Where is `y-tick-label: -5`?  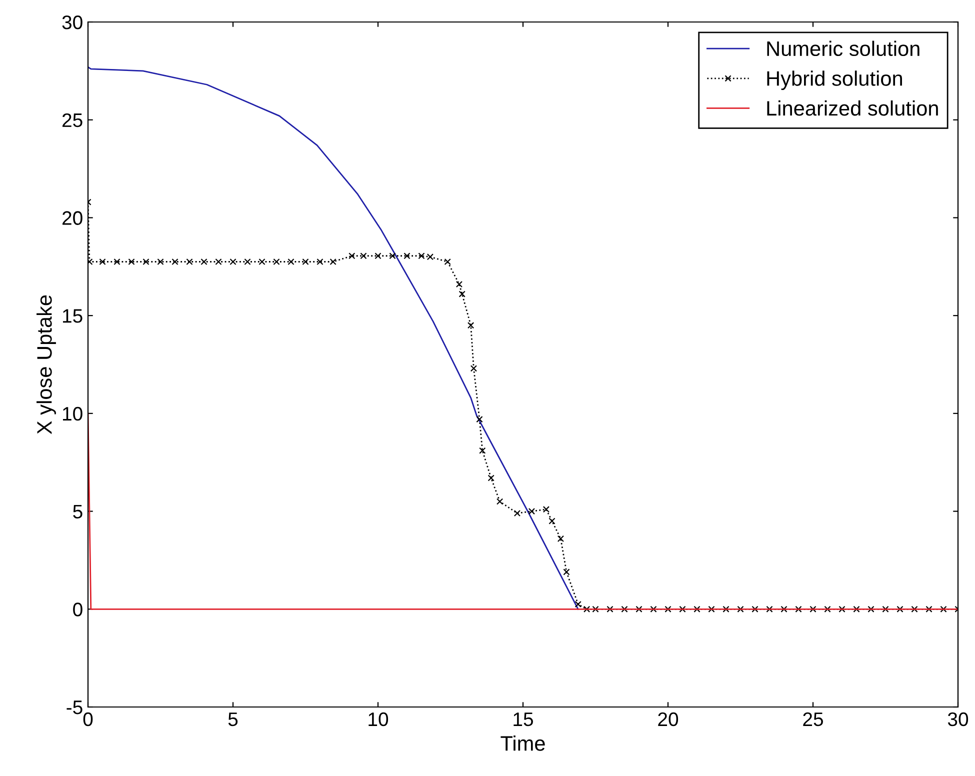
y-tick-label: -5 is located at coordinates (74, 707).